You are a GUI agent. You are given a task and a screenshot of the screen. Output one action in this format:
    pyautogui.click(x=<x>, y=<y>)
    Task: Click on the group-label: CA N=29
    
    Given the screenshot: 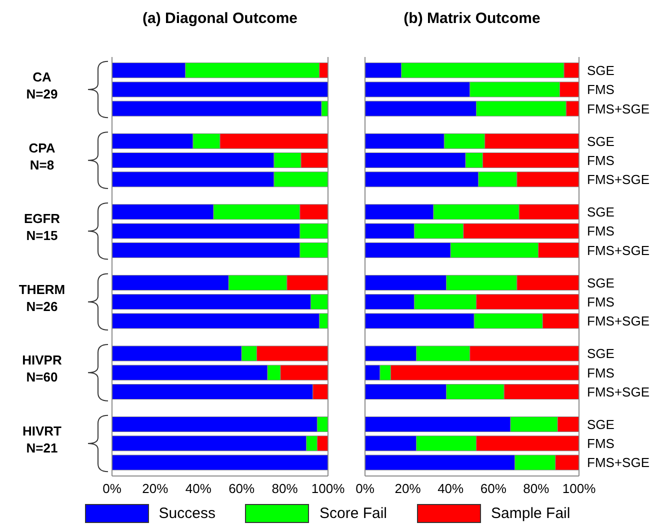 What is the action you would take?
    pyautogui.click(x=67, y=89)
    